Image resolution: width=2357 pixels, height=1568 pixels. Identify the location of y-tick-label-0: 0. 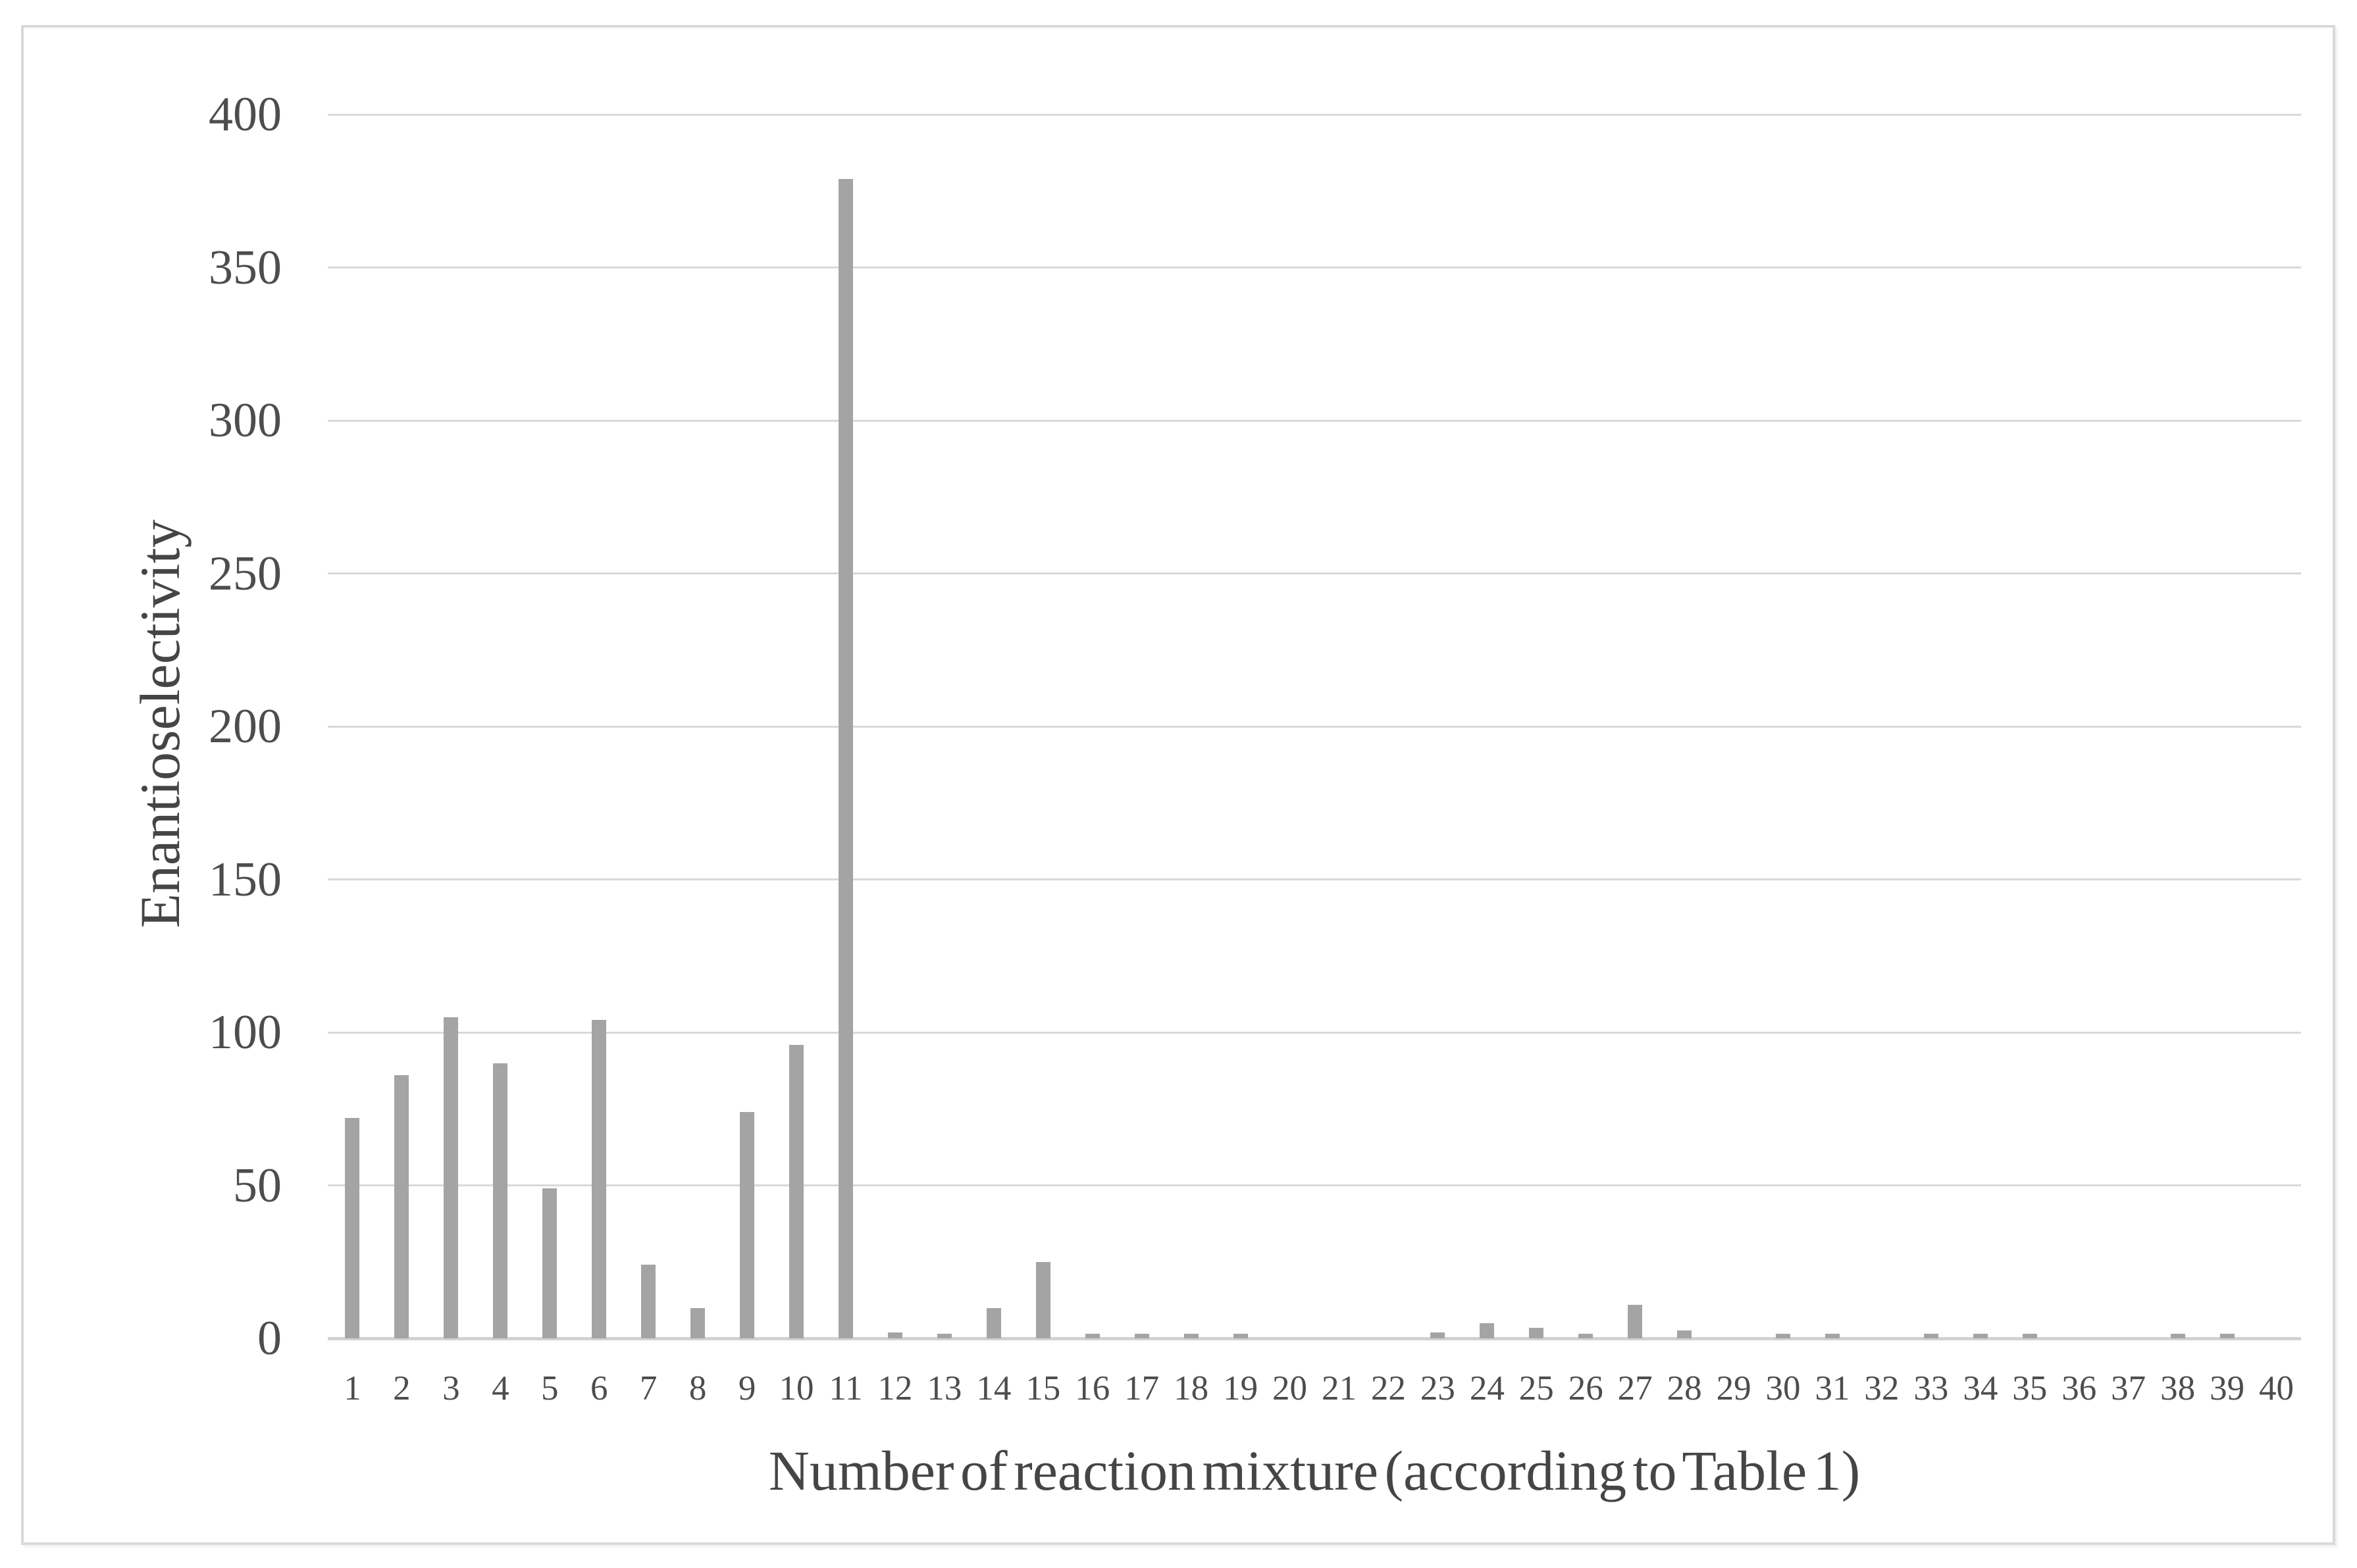
(269, 1338).